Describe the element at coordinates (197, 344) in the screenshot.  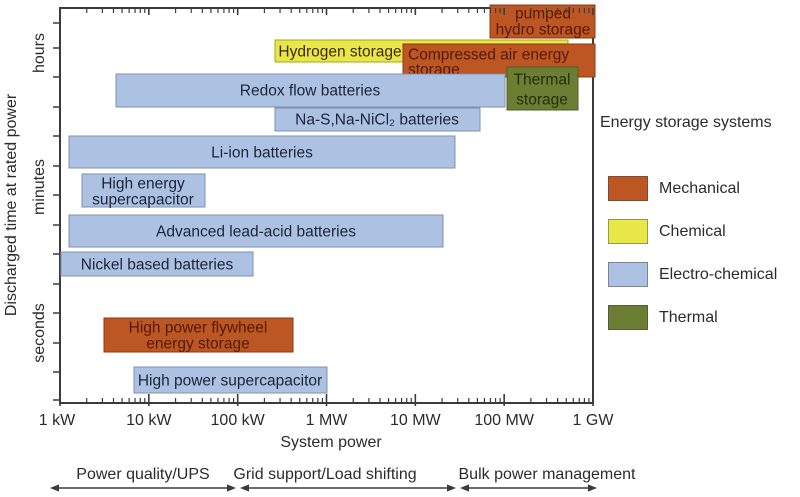
I see `bar-label-high-power-flywheel-line2: energy storage` at that location.